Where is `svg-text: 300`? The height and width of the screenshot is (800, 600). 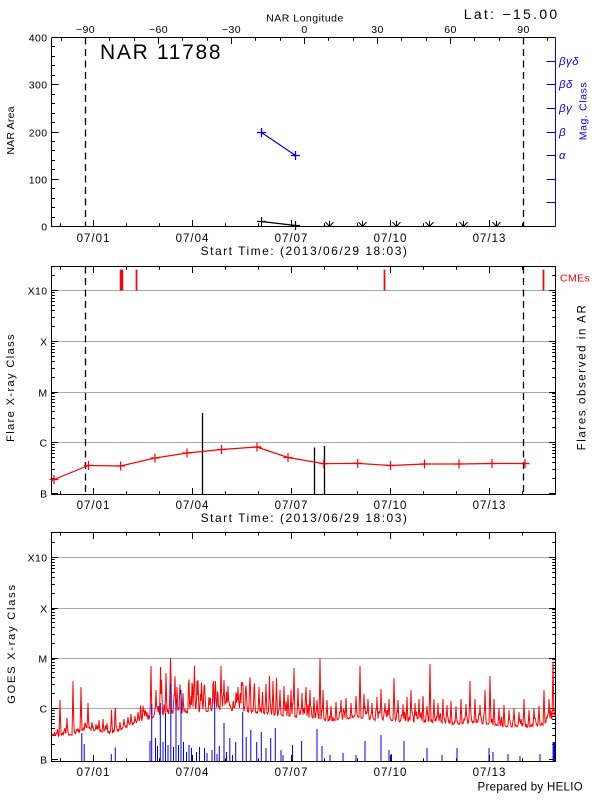 svg-text: 300 is located at coordinates (38, 85).